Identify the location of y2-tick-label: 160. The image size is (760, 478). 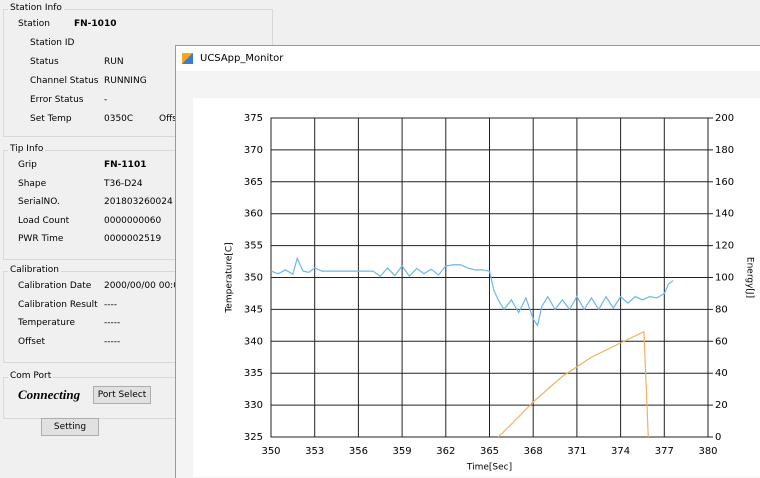
(724, 182).